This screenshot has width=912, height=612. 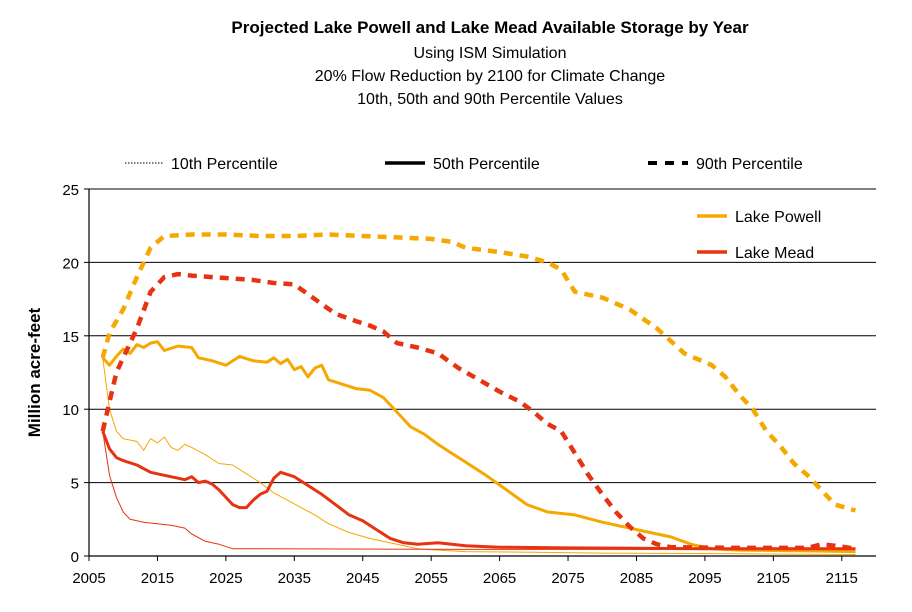 I want to click on y-tick-label: 25, so click(x=70, y=190).